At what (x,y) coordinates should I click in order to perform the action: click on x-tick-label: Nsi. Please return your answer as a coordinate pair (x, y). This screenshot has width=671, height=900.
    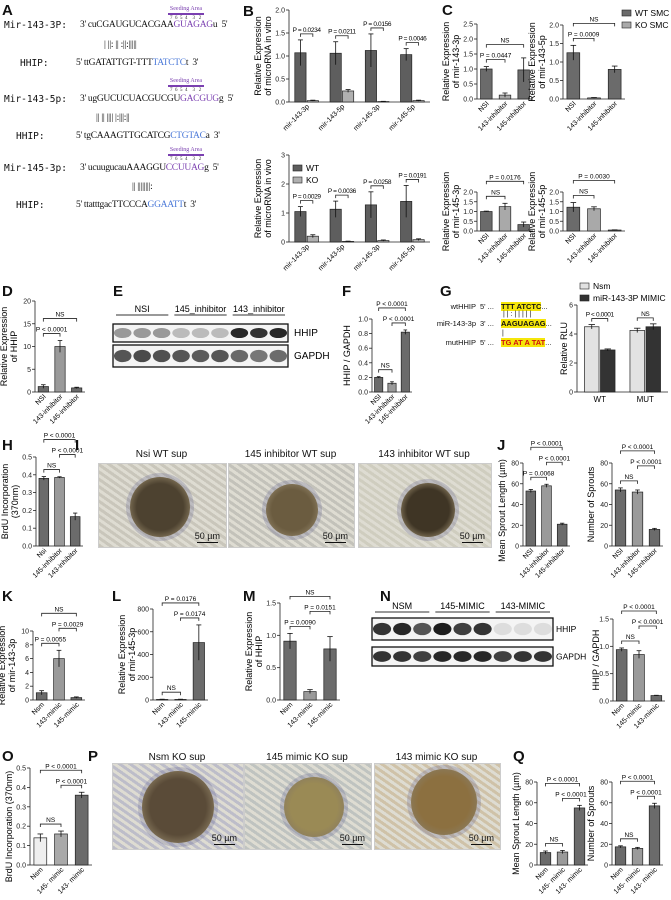
    Looking at the image, I should click on (42, 553).